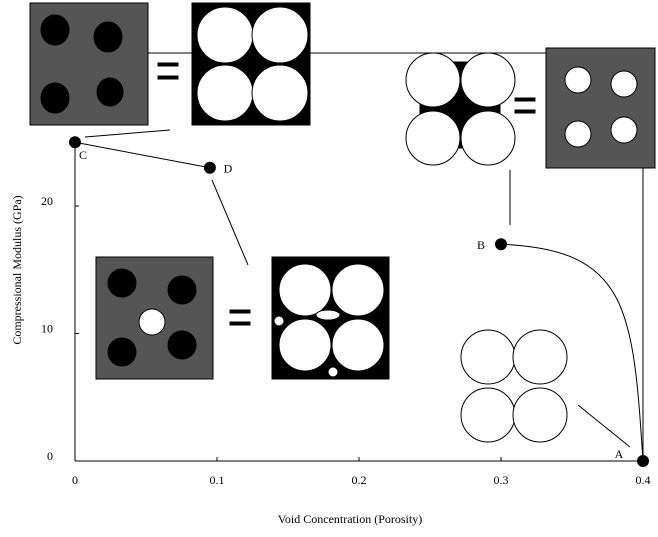 This screenshot has width=658, height=537. I want to click on x-tick-label: 0.4, so click(643, 480).